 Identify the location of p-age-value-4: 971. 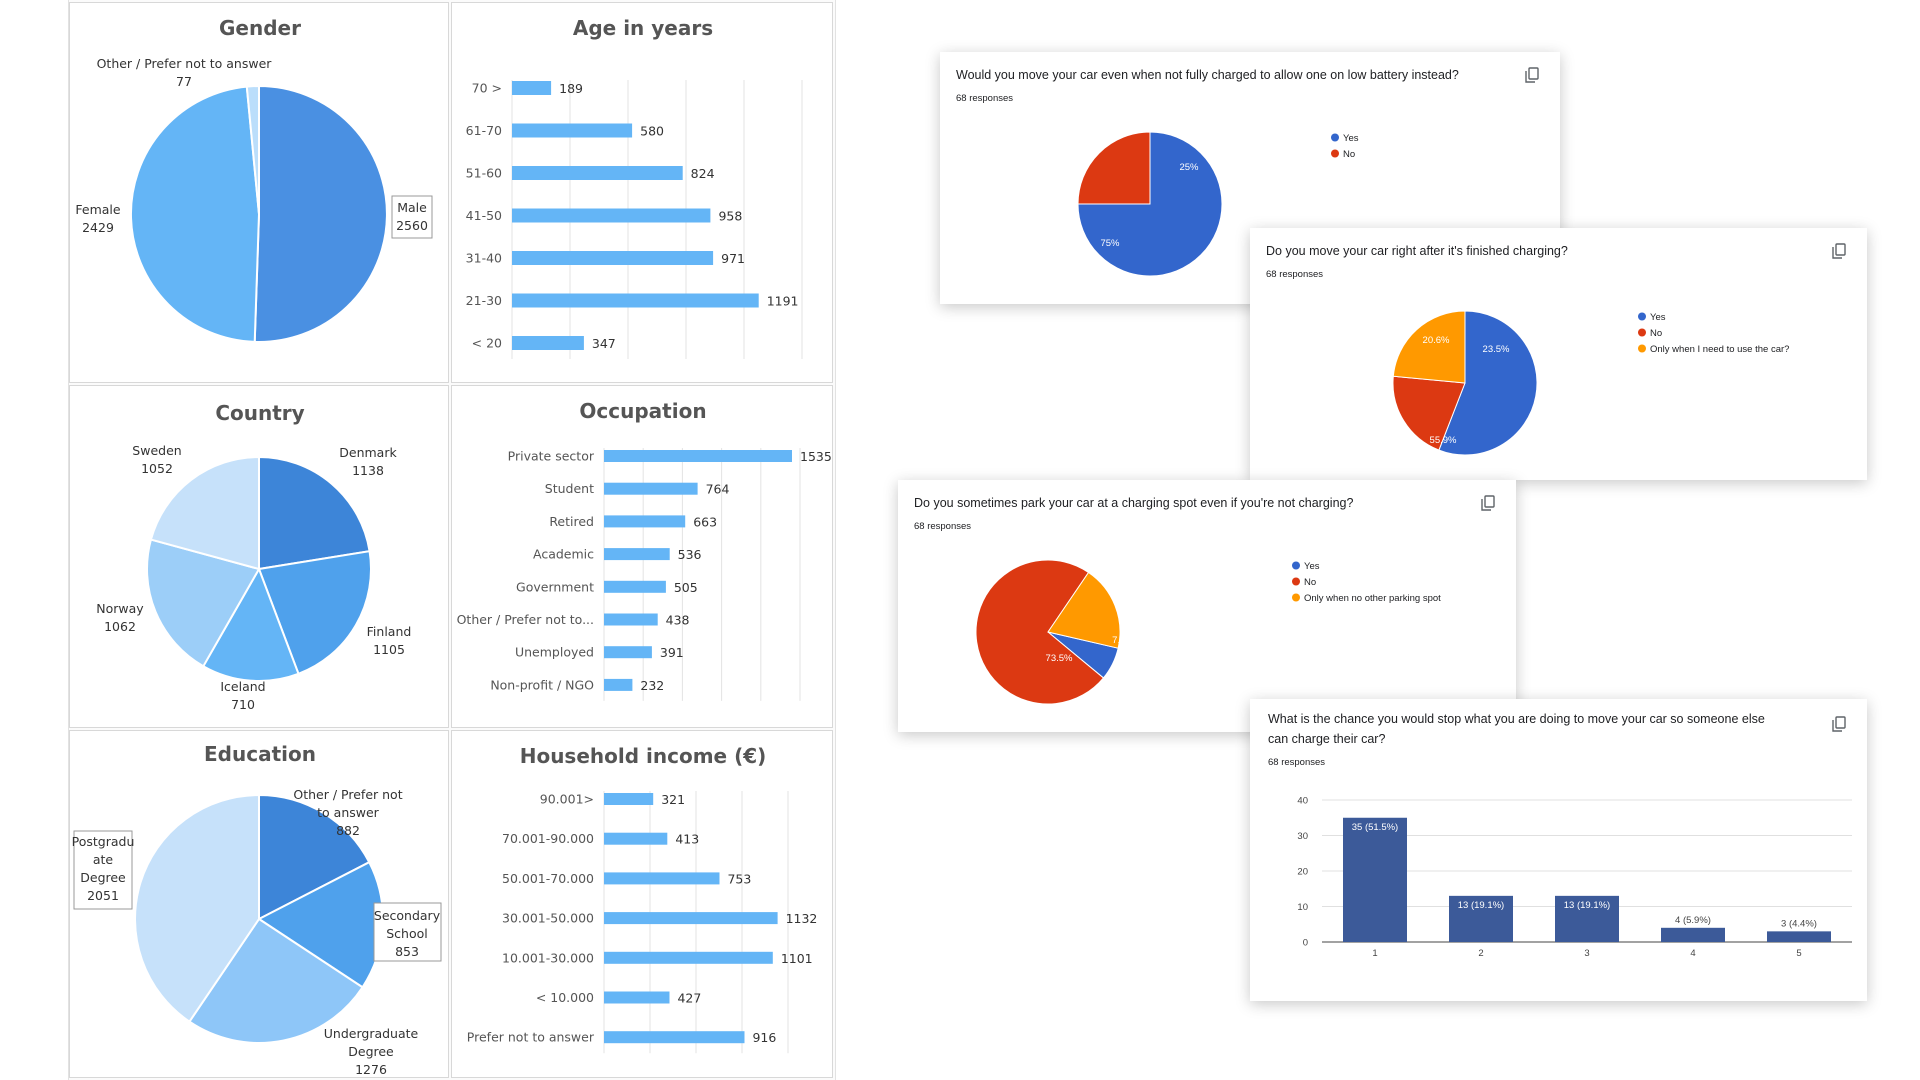
(733, 258).